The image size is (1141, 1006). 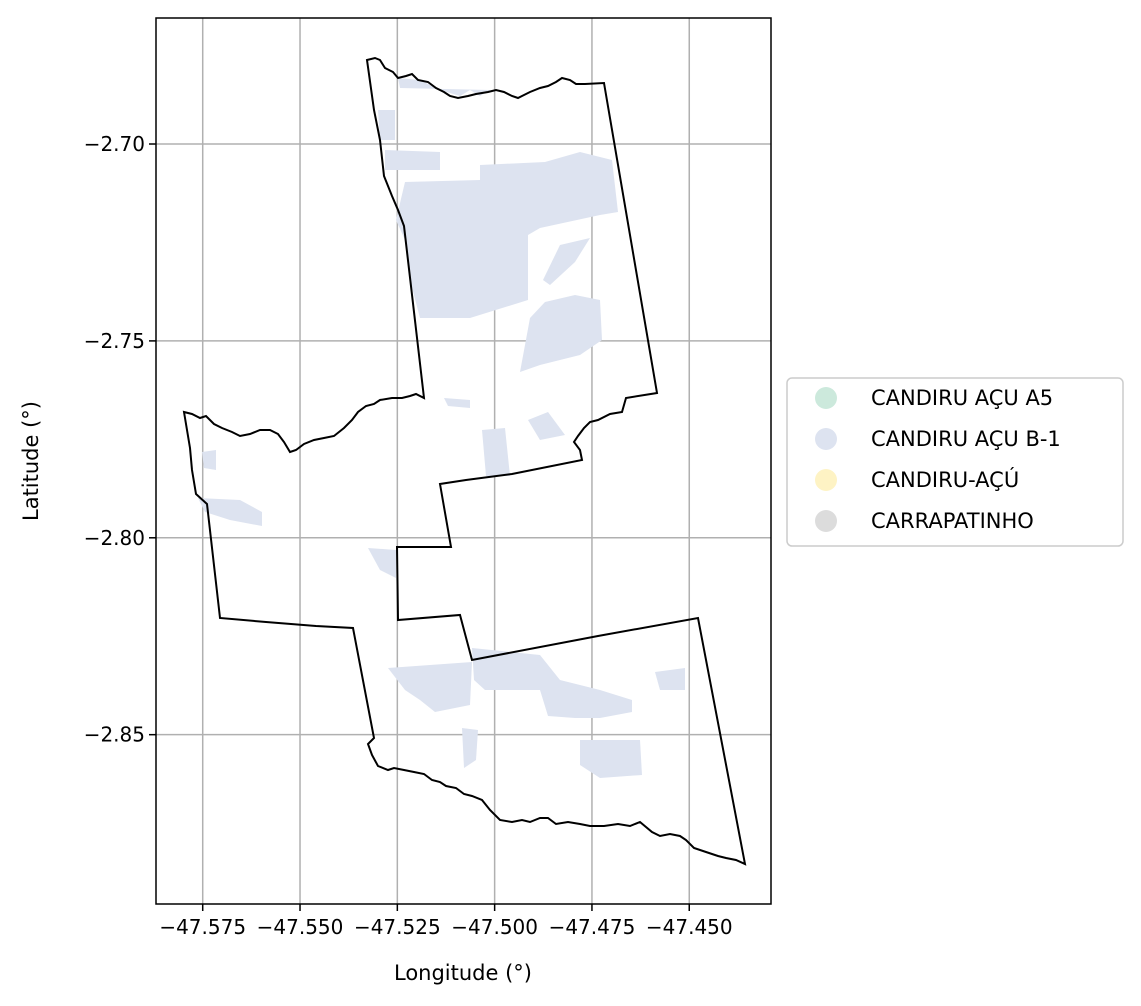 I want to click on legend-label-0: CANDIRU AÇU A5, so click(x=962, y=398).